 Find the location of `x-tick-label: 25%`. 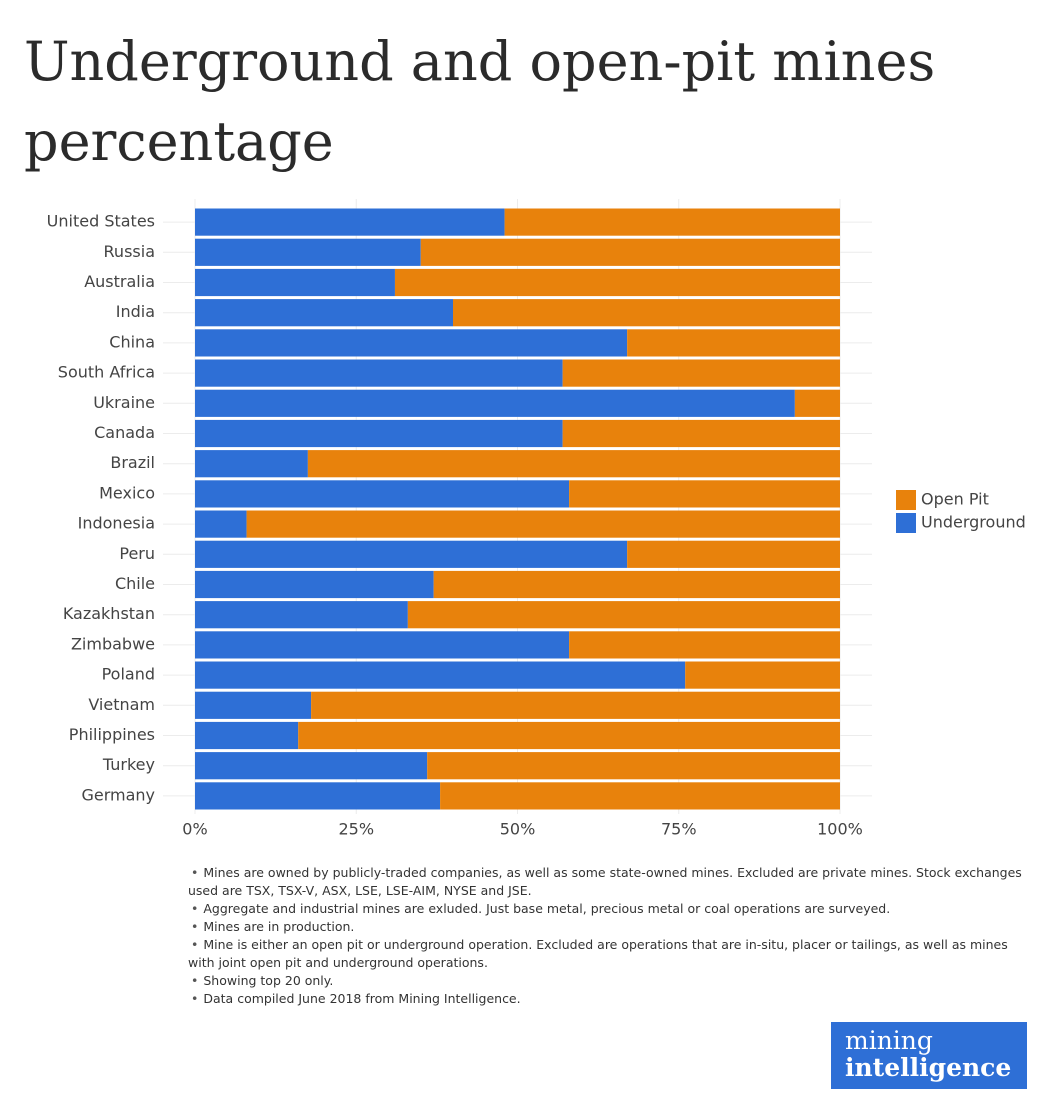

x-tick-label: 25% is located at coordinates (356, 829).